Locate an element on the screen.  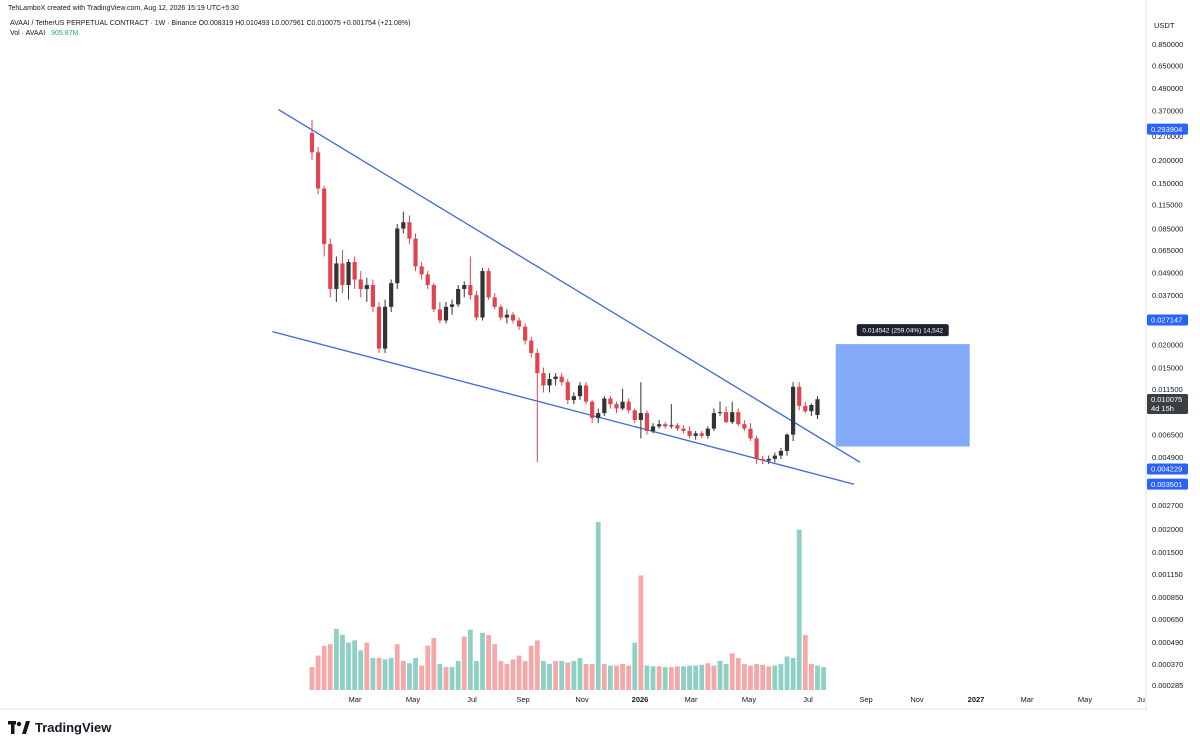
volume-tick-label: 0.001500 is located at coordinates (1167, 552).